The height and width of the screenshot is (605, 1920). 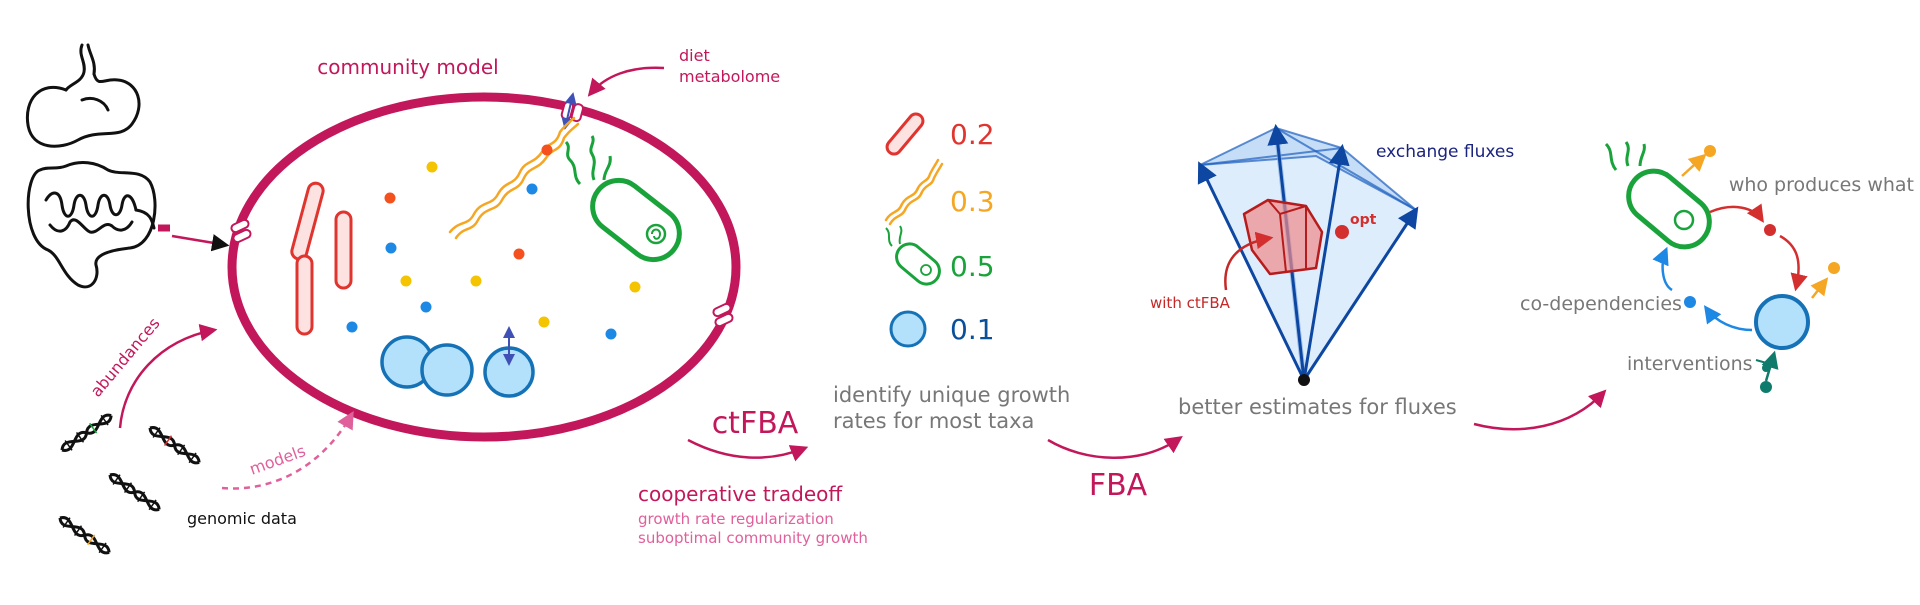 I want to click on spirochete-legend-icon, so click(x=914, y=192).